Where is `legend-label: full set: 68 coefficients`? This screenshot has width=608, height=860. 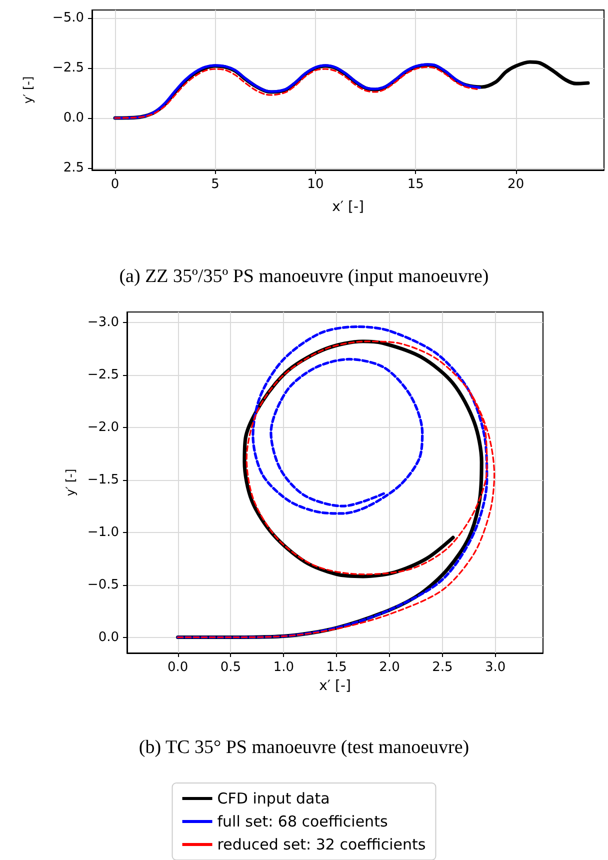
legend-label: full set: 68 coefficients is located at coordinates (302, 821).